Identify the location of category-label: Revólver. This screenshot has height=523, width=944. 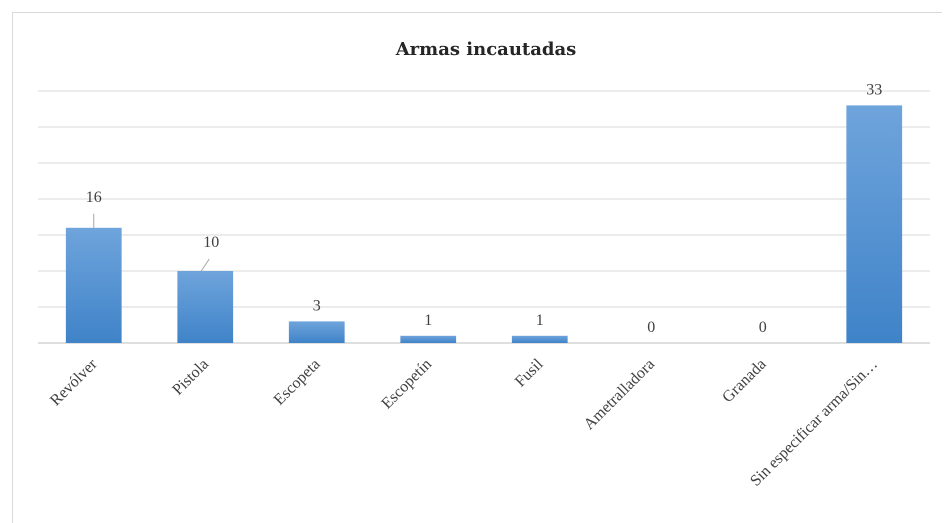
(74, 382).